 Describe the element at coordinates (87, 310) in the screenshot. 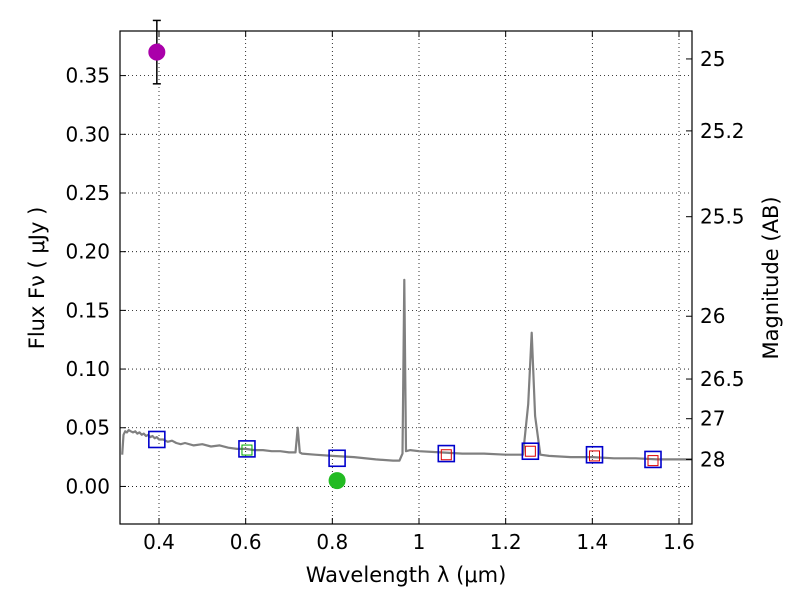

I see `y-tick-label: 0.15` at that location.